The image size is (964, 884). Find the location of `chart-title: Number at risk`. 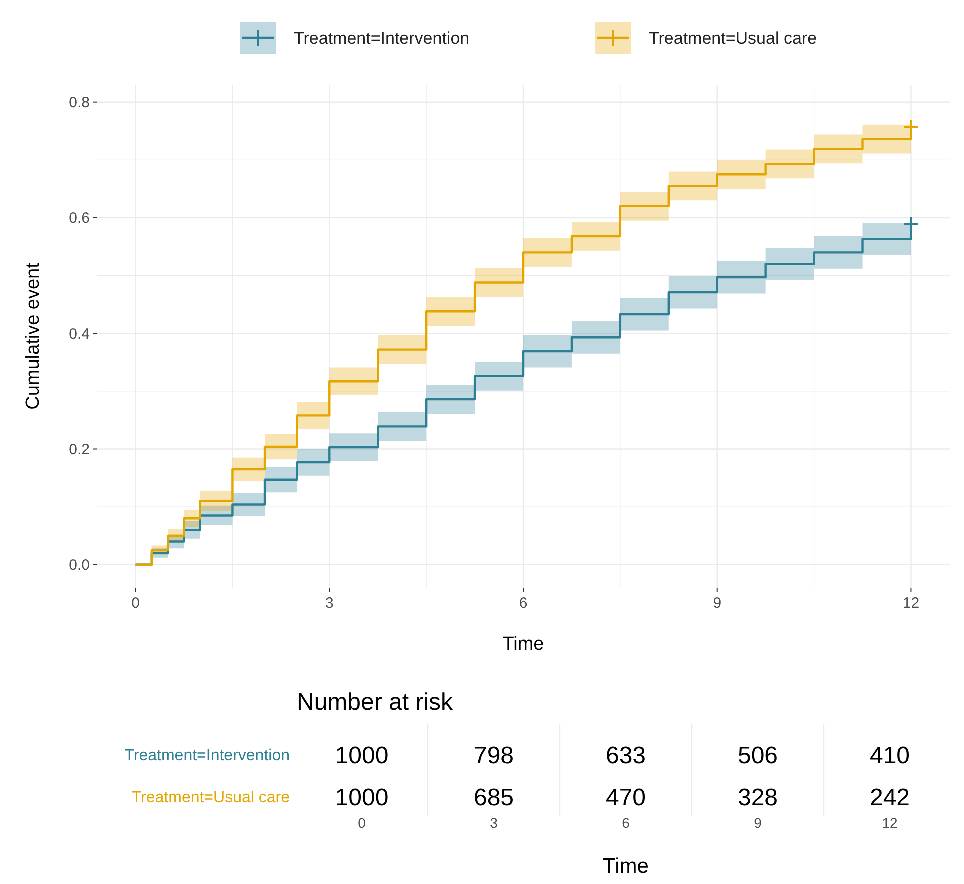

chart-title: Number at risk is located at coordinates (375, 702).